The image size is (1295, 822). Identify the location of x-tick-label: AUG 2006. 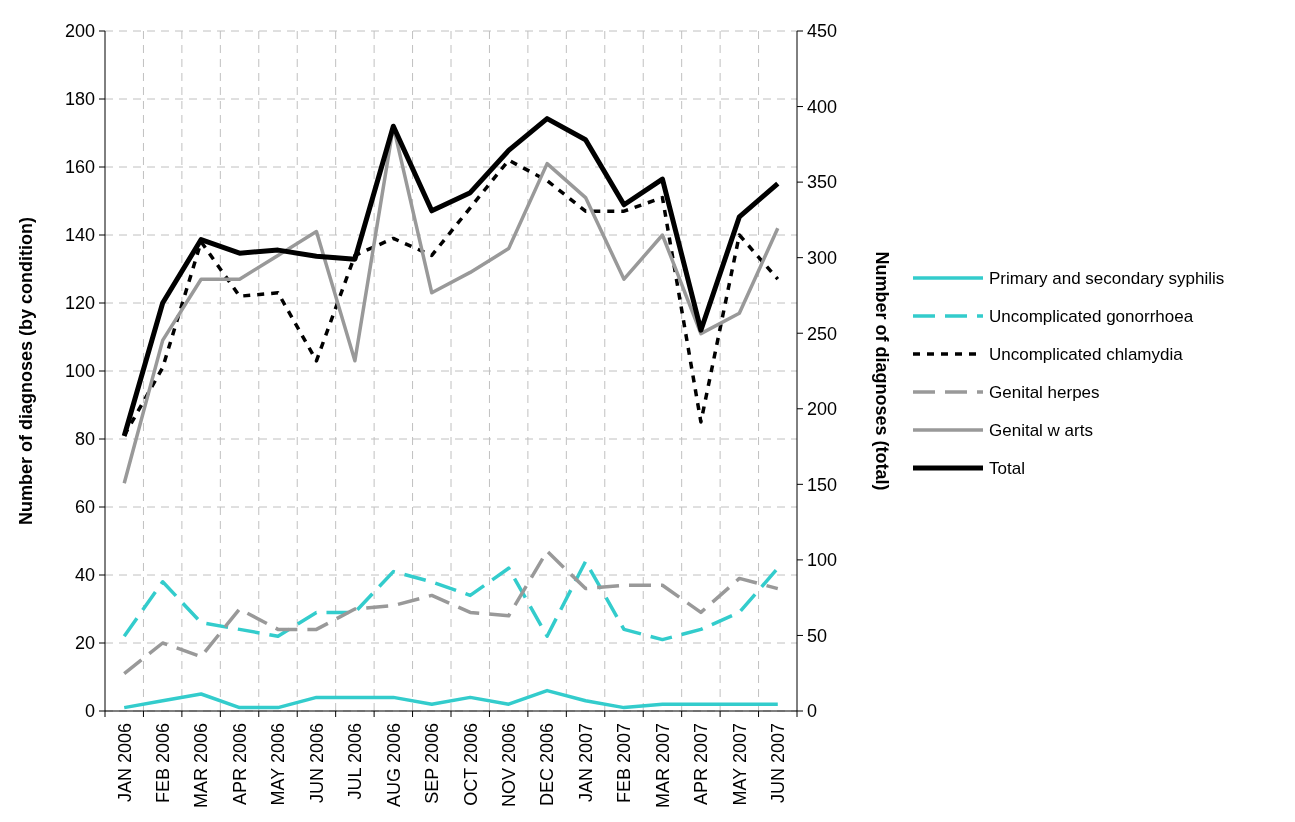
(393, 765).